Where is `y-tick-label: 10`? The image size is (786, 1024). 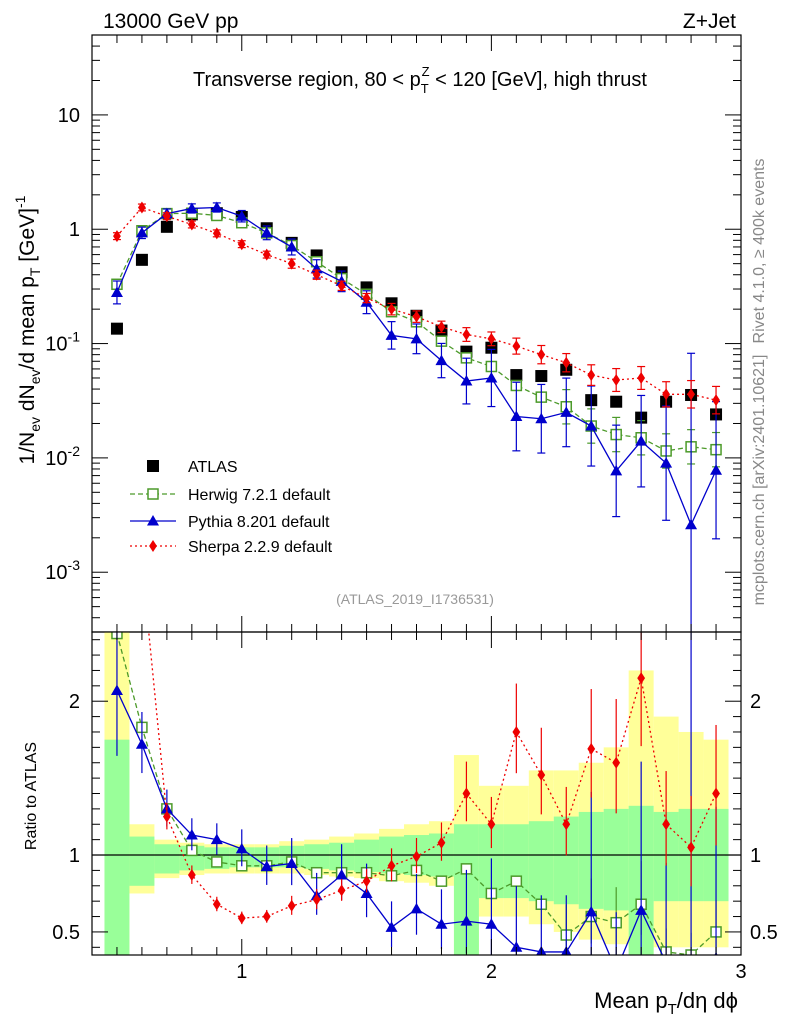 y-tick-label: 10 is located at coordinates (69, 116).